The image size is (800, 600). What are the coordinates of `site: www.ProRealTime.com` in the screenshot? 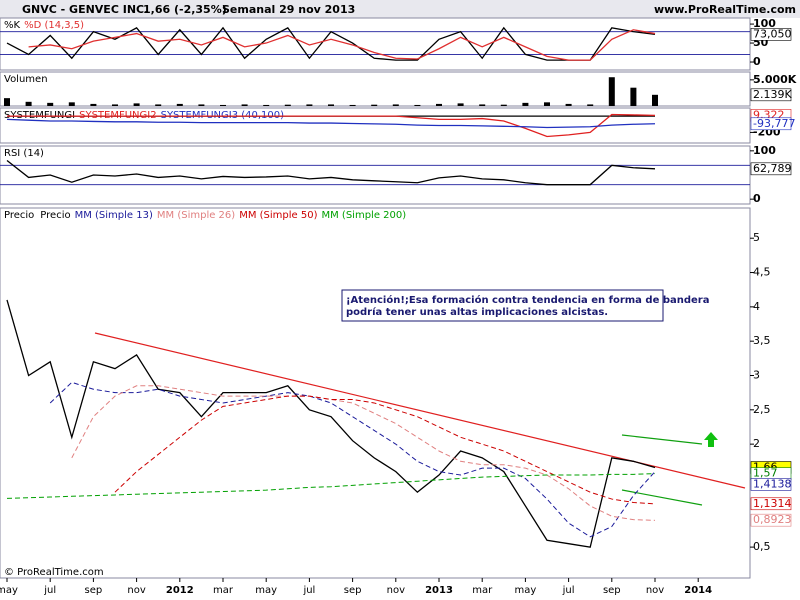 It's located at (725, 9).